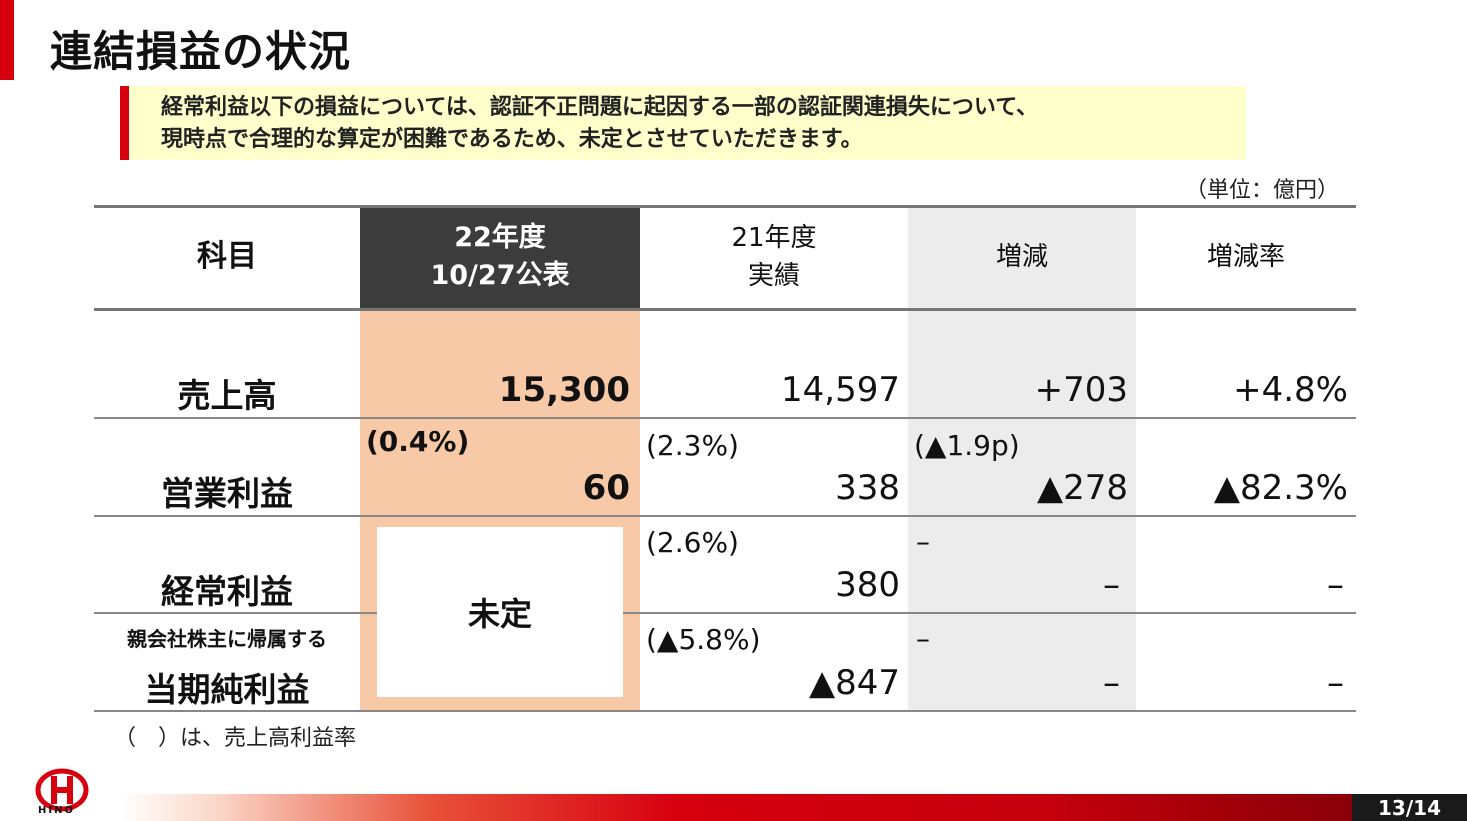  Describe the element at coordinates (736, 807) in the screenshot. I see `footer-gradient-bar` at that location.